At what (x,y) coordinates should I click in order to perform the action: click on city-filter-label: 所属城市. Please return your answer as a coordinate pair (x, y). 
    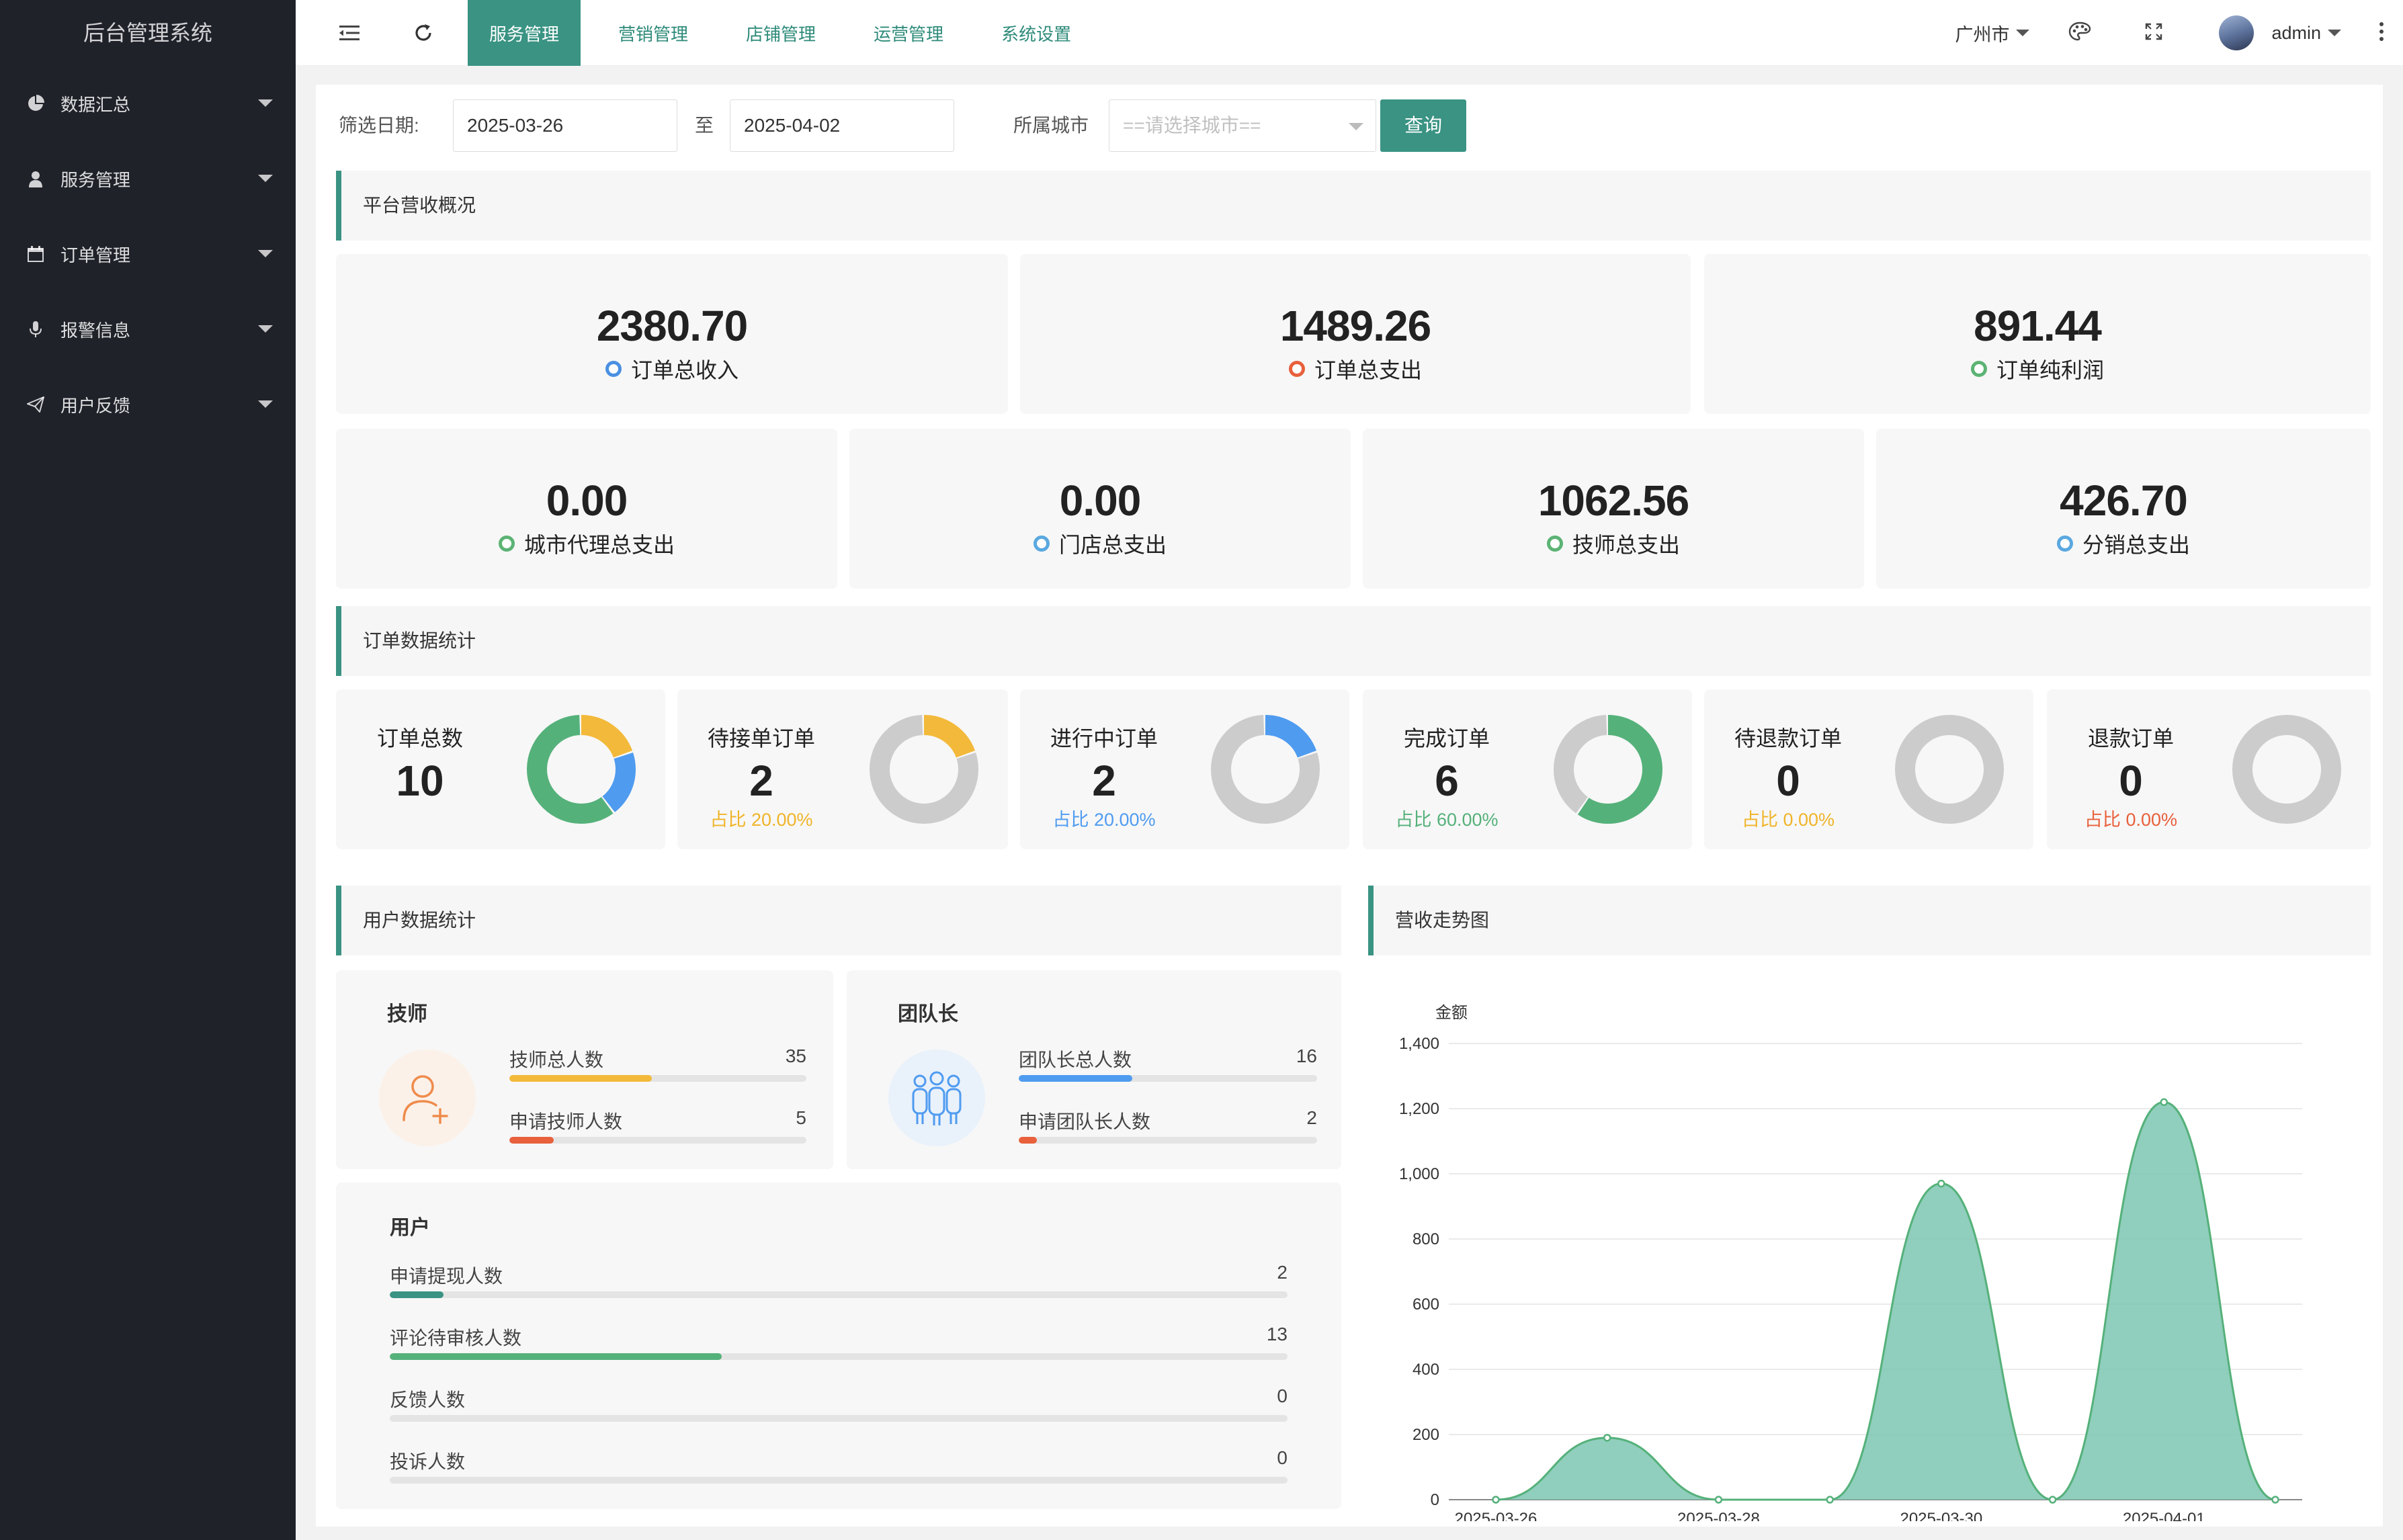
    Looking at the image, I should click on (1051, 126).